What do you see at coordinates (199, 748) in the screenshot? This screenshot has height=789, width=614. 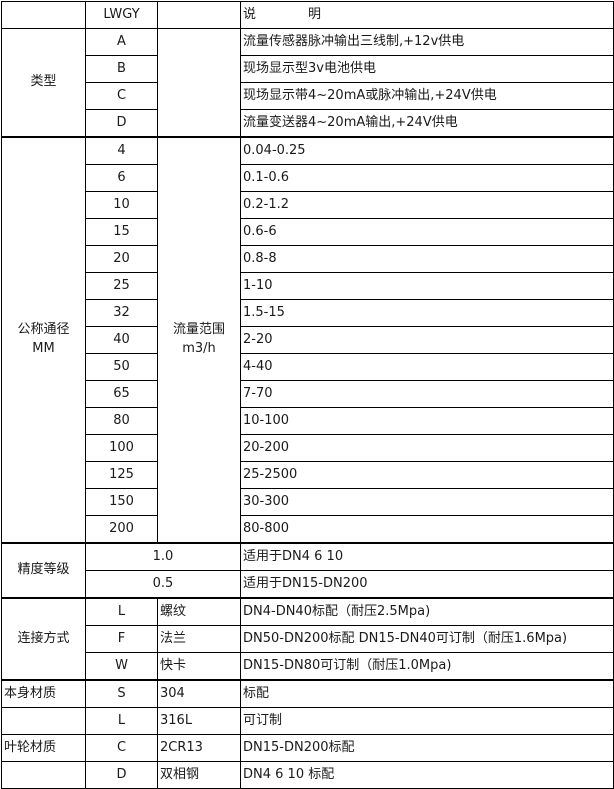 I see `impeller-material-mid-0: 2CR13` at bounding box center [199, 748].